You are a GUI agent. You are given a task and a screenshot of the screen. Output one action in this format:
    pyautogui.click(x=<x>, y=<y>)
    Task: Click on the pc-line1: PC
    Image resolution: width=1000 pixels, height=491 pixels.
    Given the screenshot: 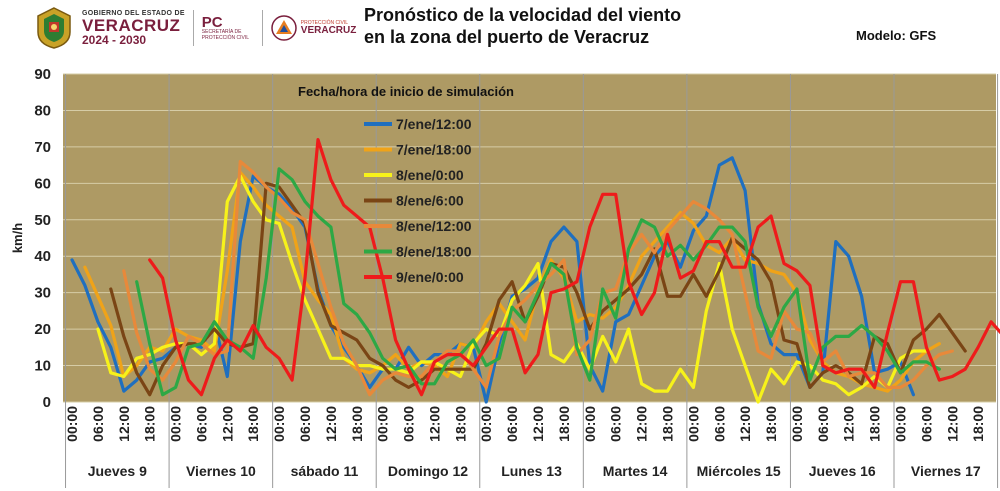 What is the action you would take?
    pyautogui.click(x=212, y=22)
    